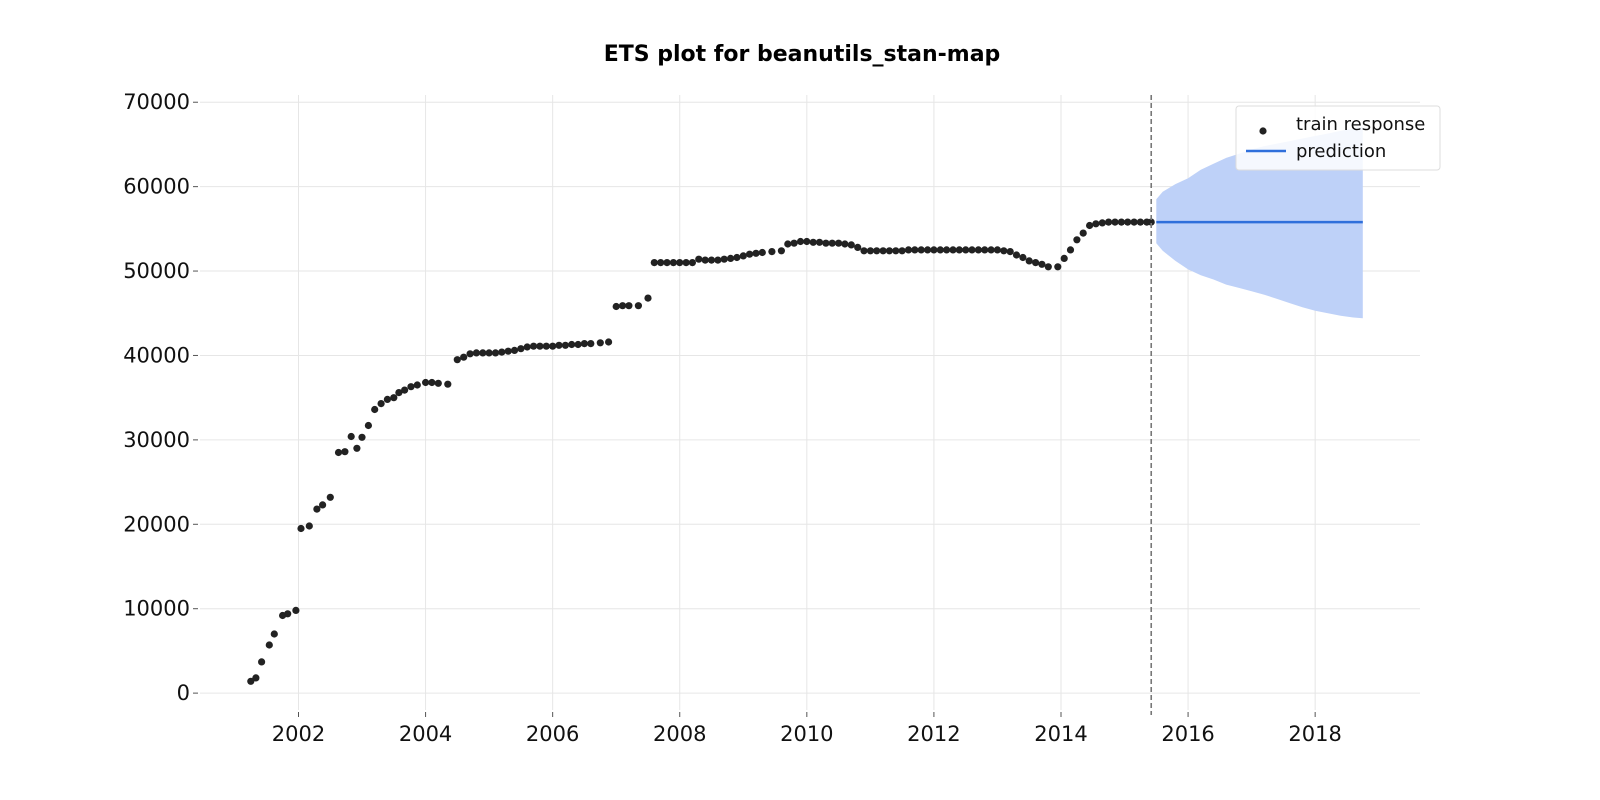 This screenshot has height=800, width=1600. Describe the element at coordinates (806, 734) in the screenshot. I see `x-tick-label: 2010` at that location.